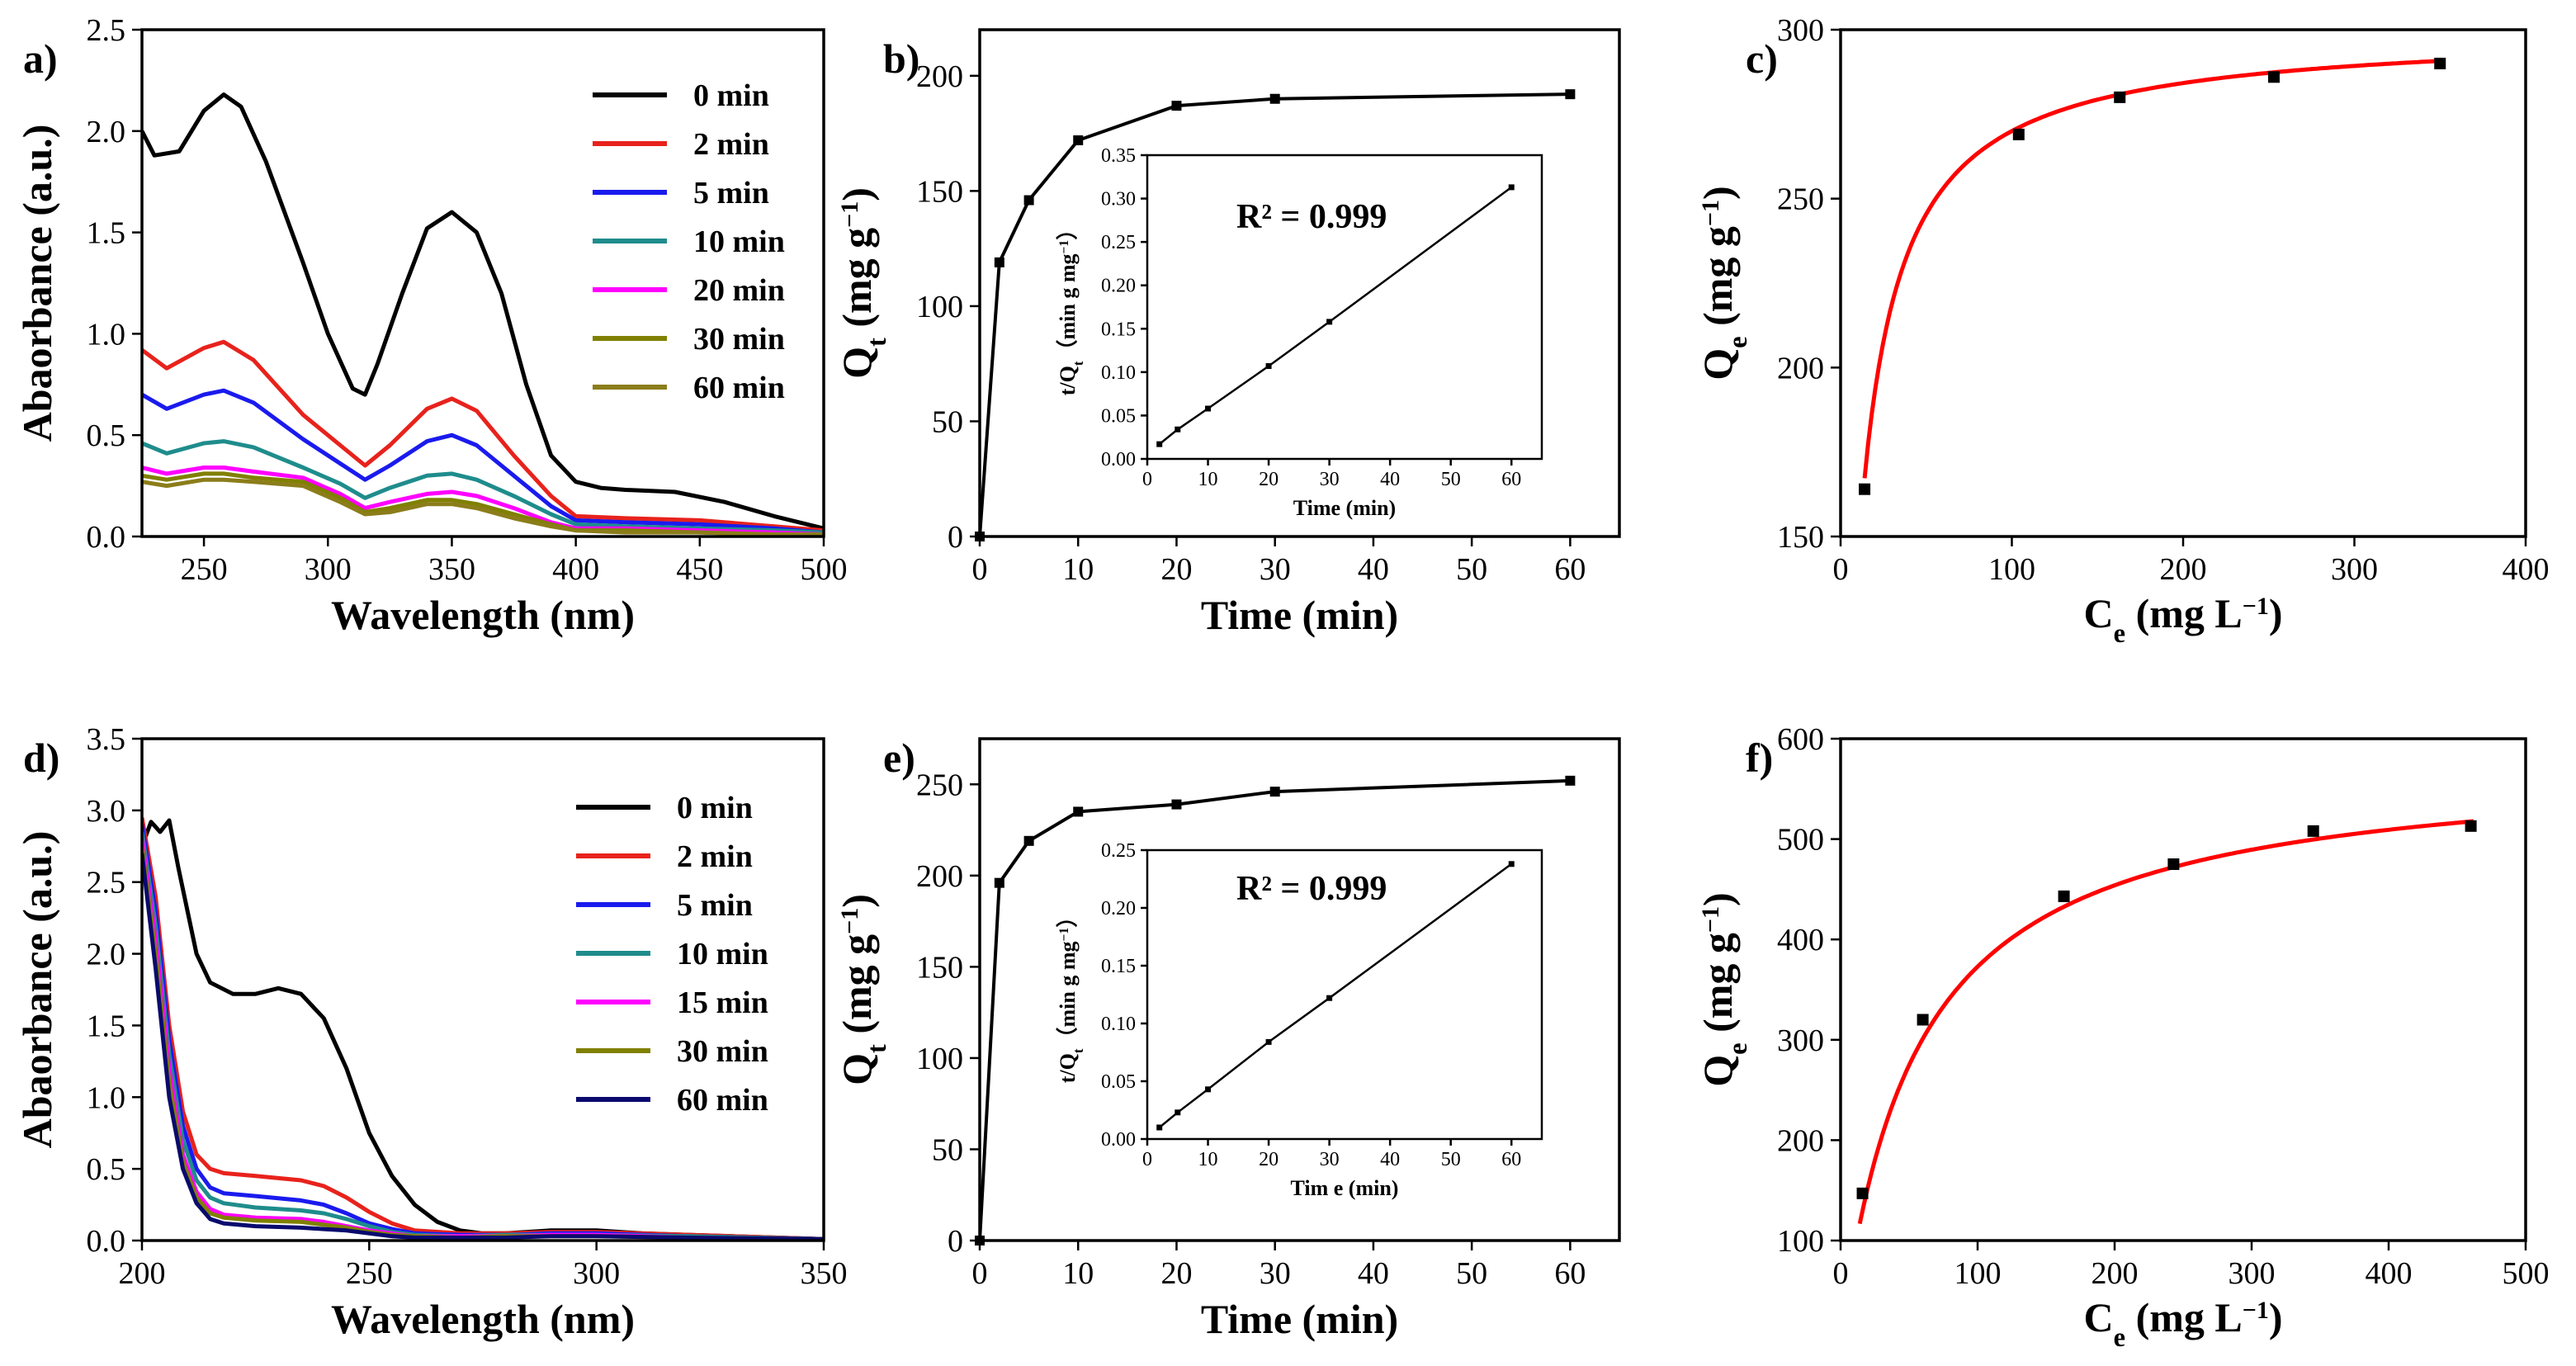 This screenshot has width=2576, height=1366. What do you see at coordinates (899, 758) in the screenshot?
I see `panel-label: e)` at bounding box center [899, 758].